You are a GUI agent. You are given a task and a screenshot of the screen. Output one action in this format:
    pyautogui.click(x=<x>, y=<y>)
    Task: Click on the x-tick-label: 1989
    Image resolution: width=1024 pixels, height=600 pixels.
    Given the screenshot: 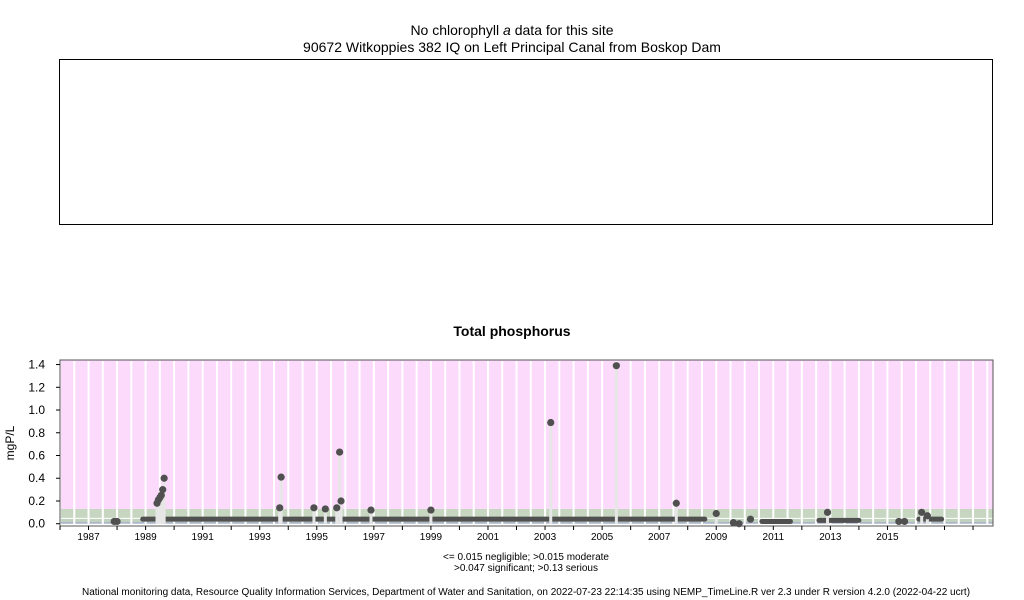 What is the action you would take?
    pyautogui.click(x=145, y=537)
    